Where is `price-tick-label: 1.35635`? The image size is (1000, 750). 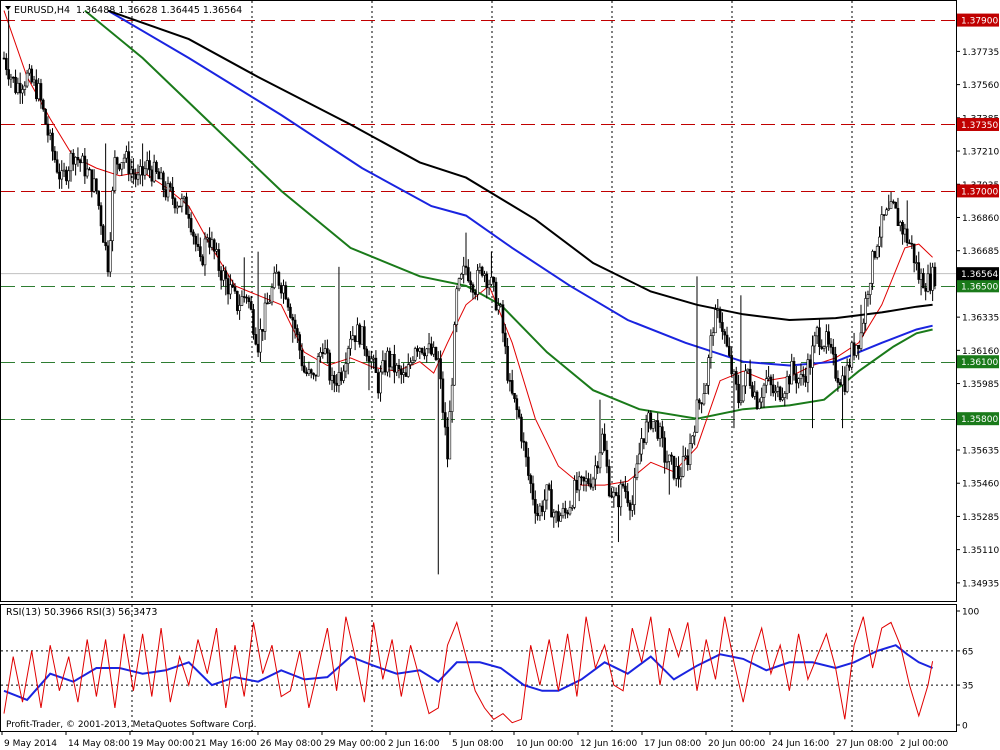 price-tick-label: 1.35635 is located at coordinates (980, 452).